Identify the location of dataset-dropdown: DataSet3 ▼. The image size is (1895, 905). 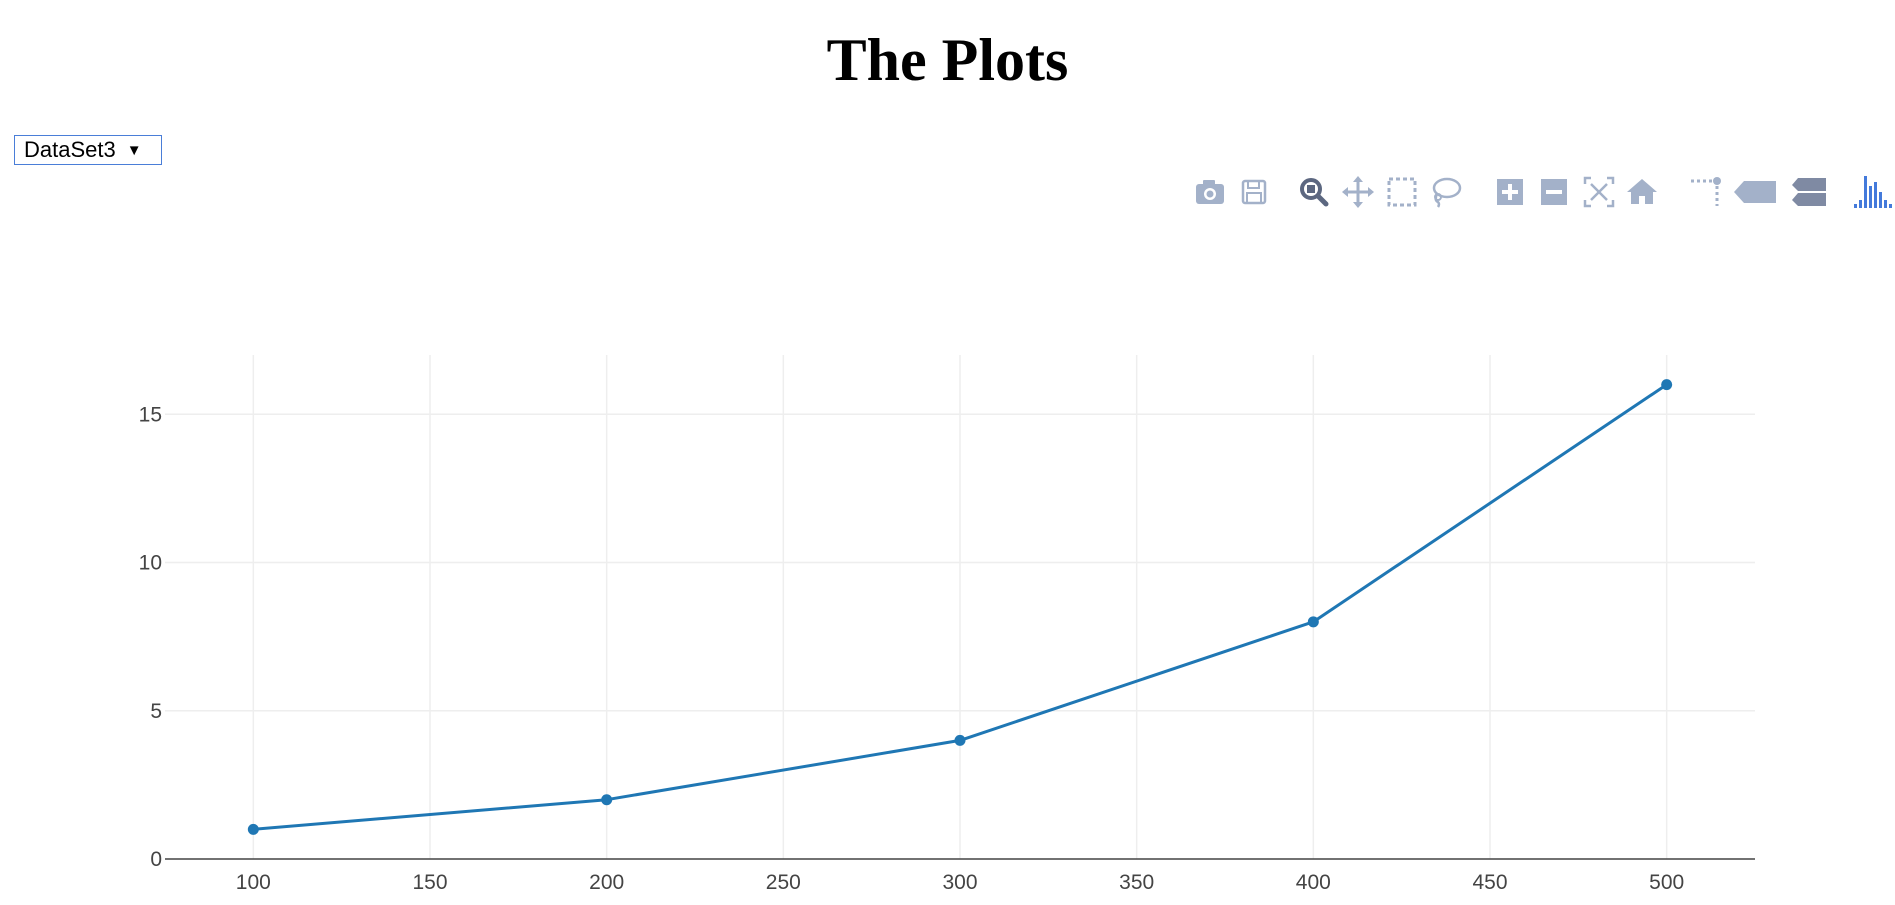
(88, 150).